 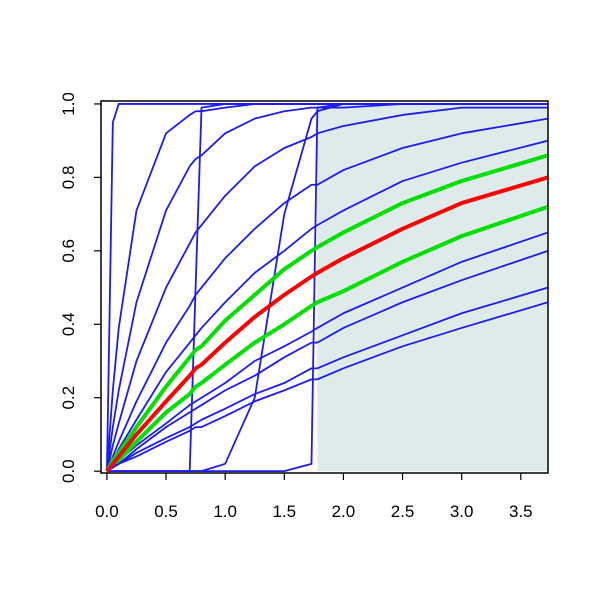 I want to click on y-tick-label: 0.0, so click(x=68, y=471).